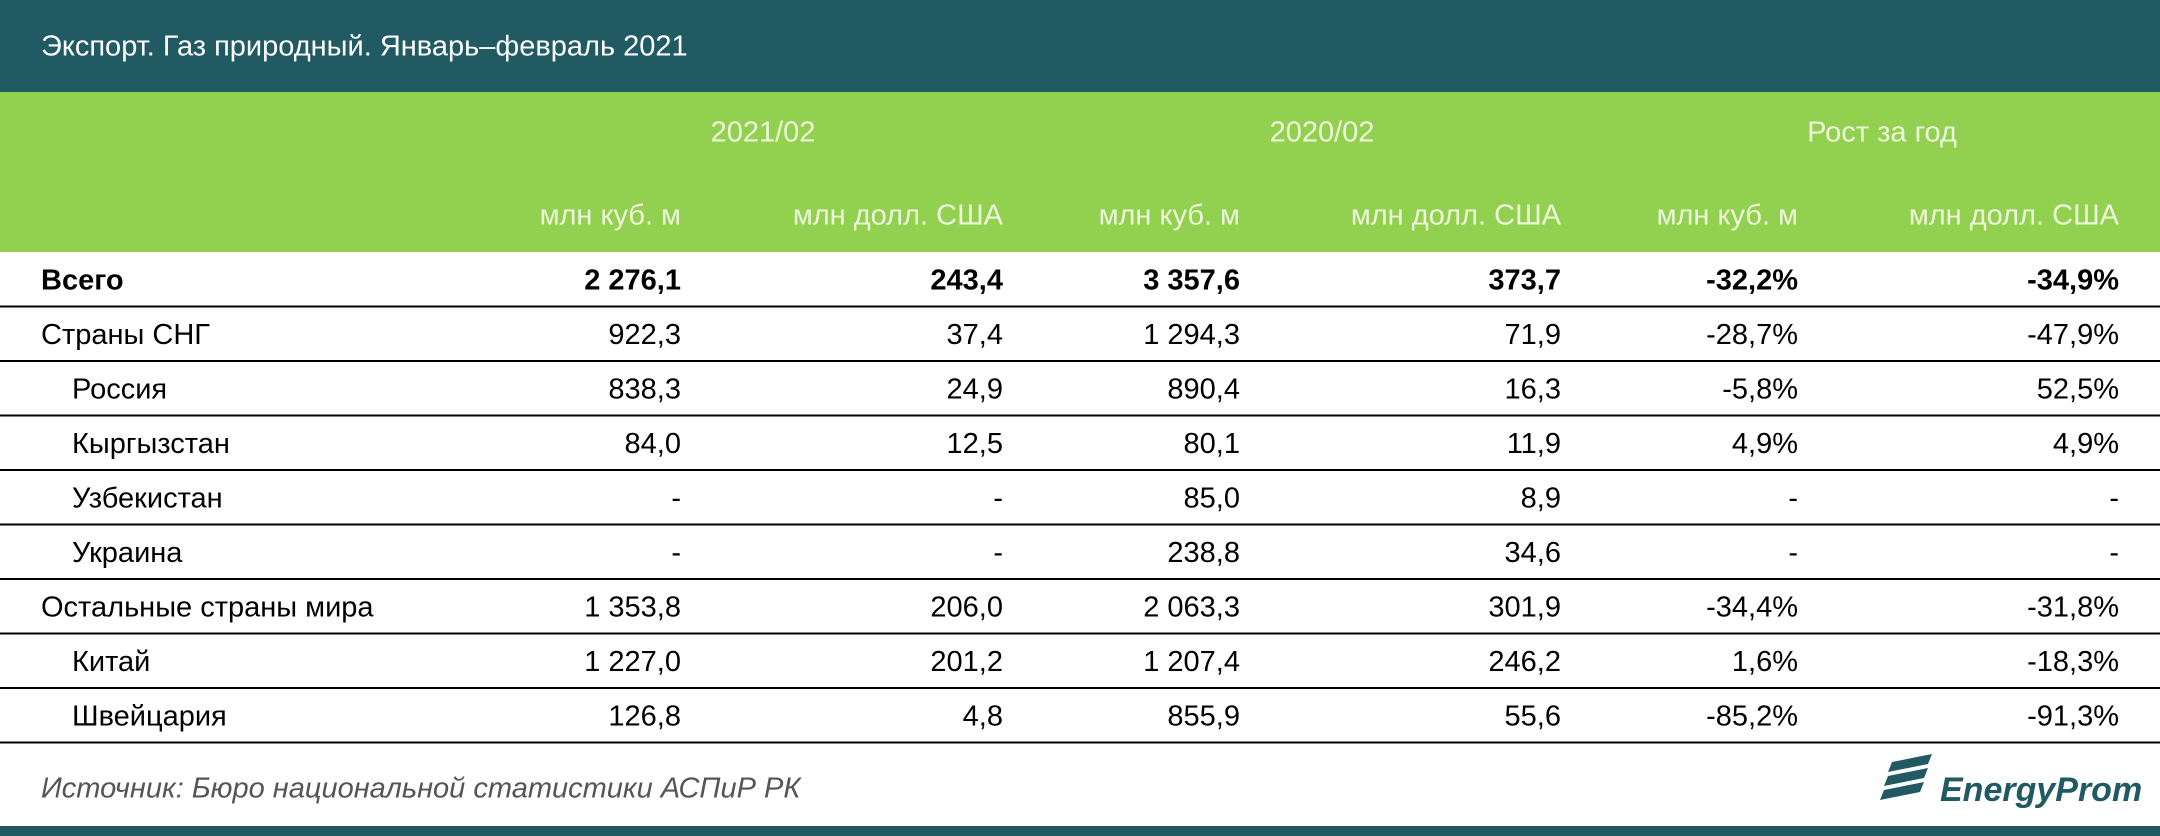 The image size is (2160, 836). What do you see at coordinates (1080, 46) in the screenshot?
I see `title-bar` at bounding box center [1080, 46].